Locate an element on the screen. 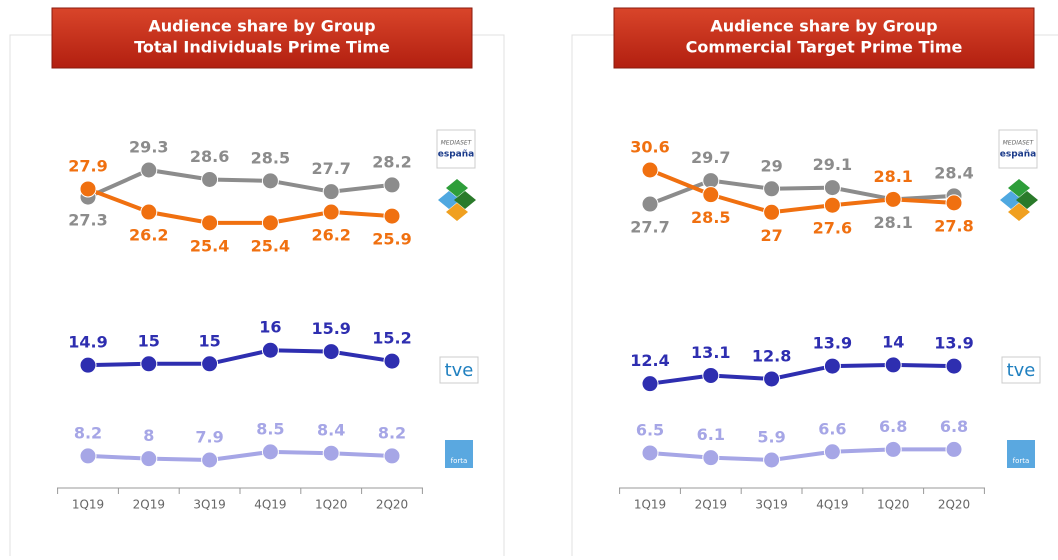 The height and width of the screenshot is (560, 1058). data-label: 26.2 is located at coordinates (330, 235).